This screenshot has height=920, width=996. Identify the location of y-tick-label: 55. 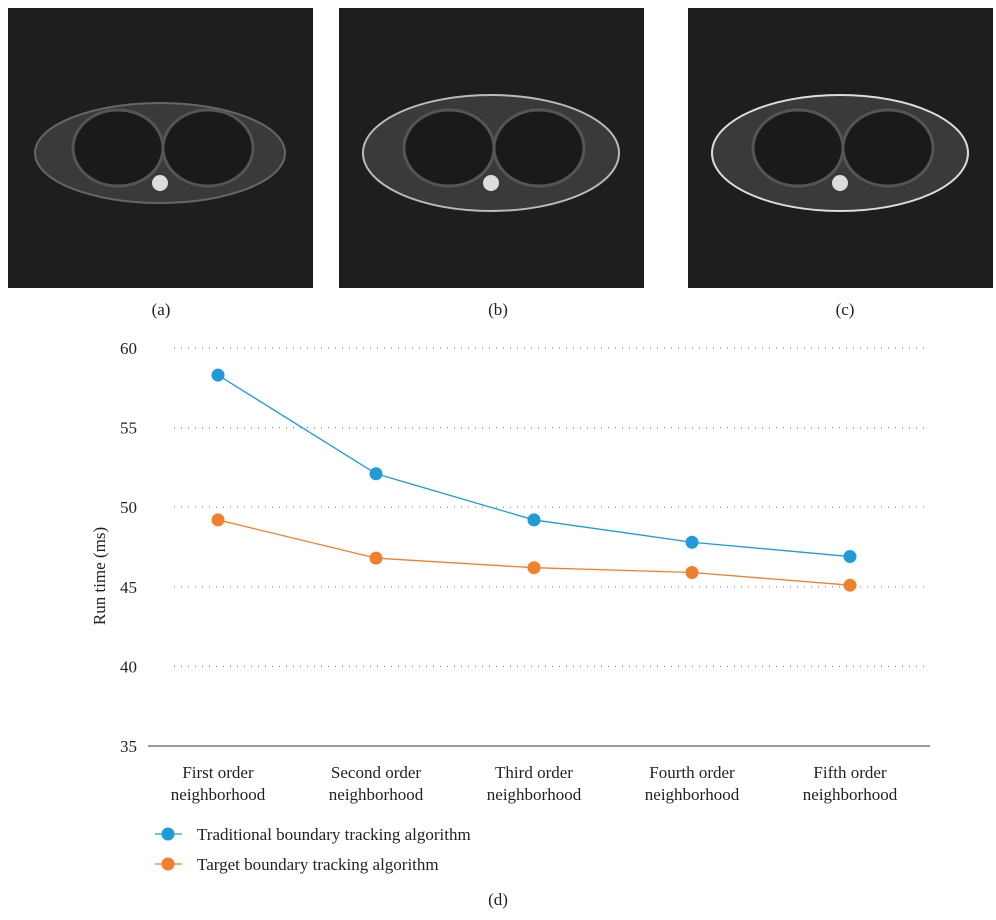
(128, 428).